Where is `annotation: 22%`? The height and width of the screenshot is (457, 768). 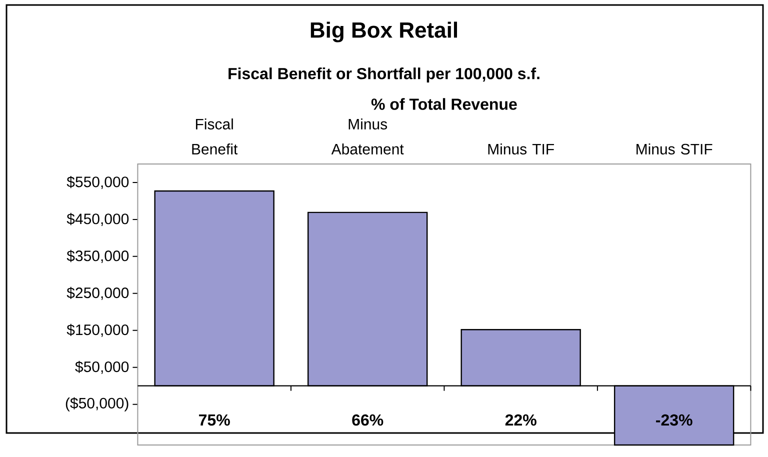 annotation: 22% is located at coordinates (520, 420).